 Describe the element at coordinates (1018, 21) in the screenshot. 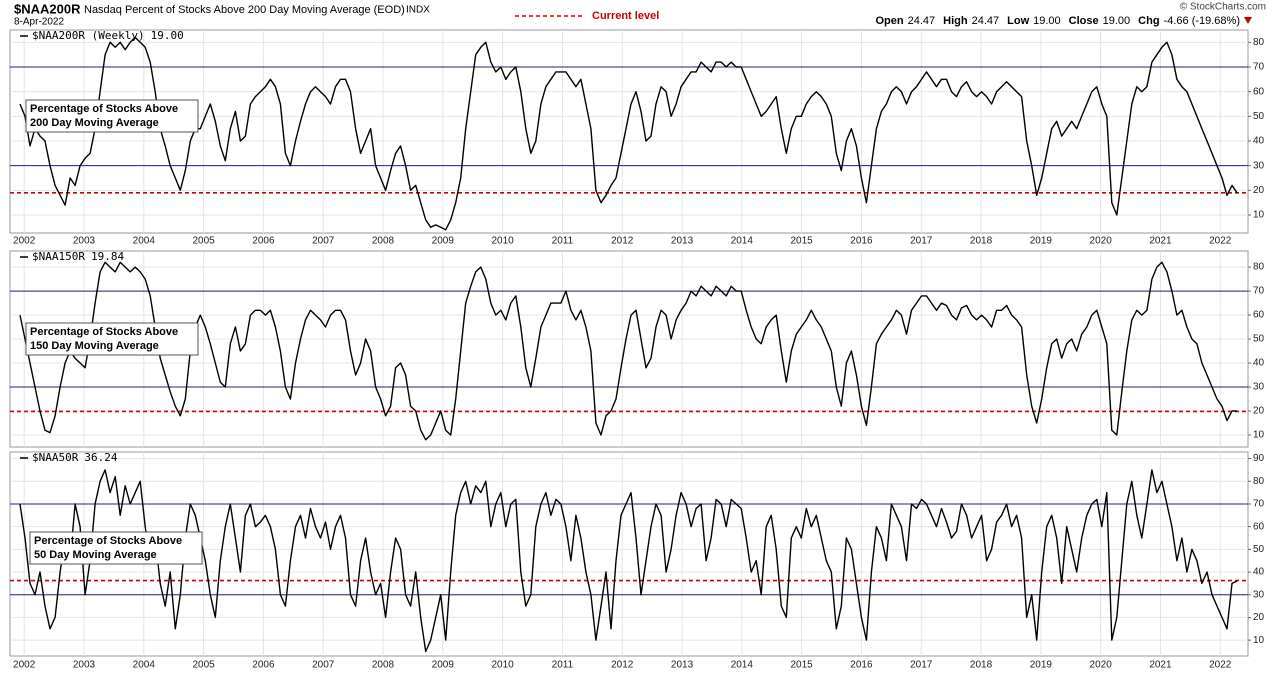

I see `quote-label: Low` at that location.